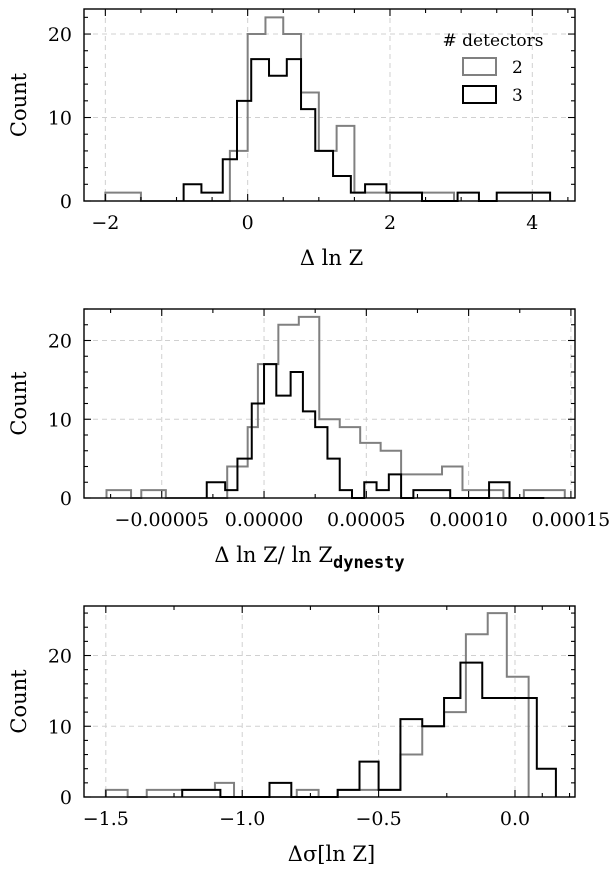 The height and width of the screenshot is (879, 611). Describe the element at coordinates (517, 68) in the screenshot. I see `legend-label-2: 2` at that location.